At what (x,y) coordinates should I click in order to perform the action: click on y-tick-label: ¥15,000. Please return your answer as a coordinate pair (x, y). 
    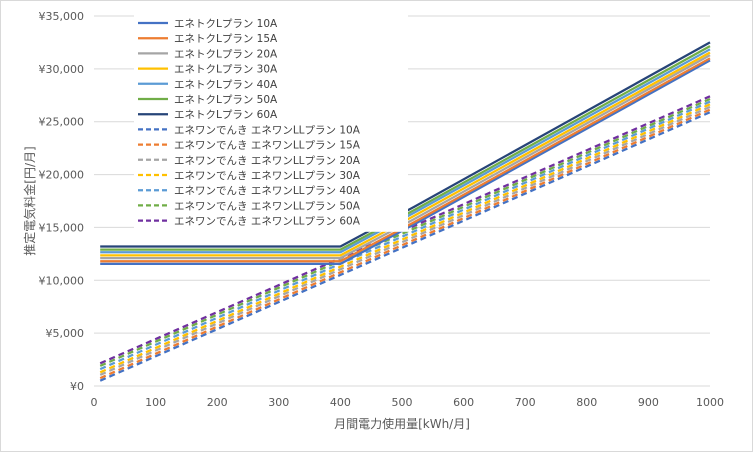
    Looking at the image, I should click on (62, 227).